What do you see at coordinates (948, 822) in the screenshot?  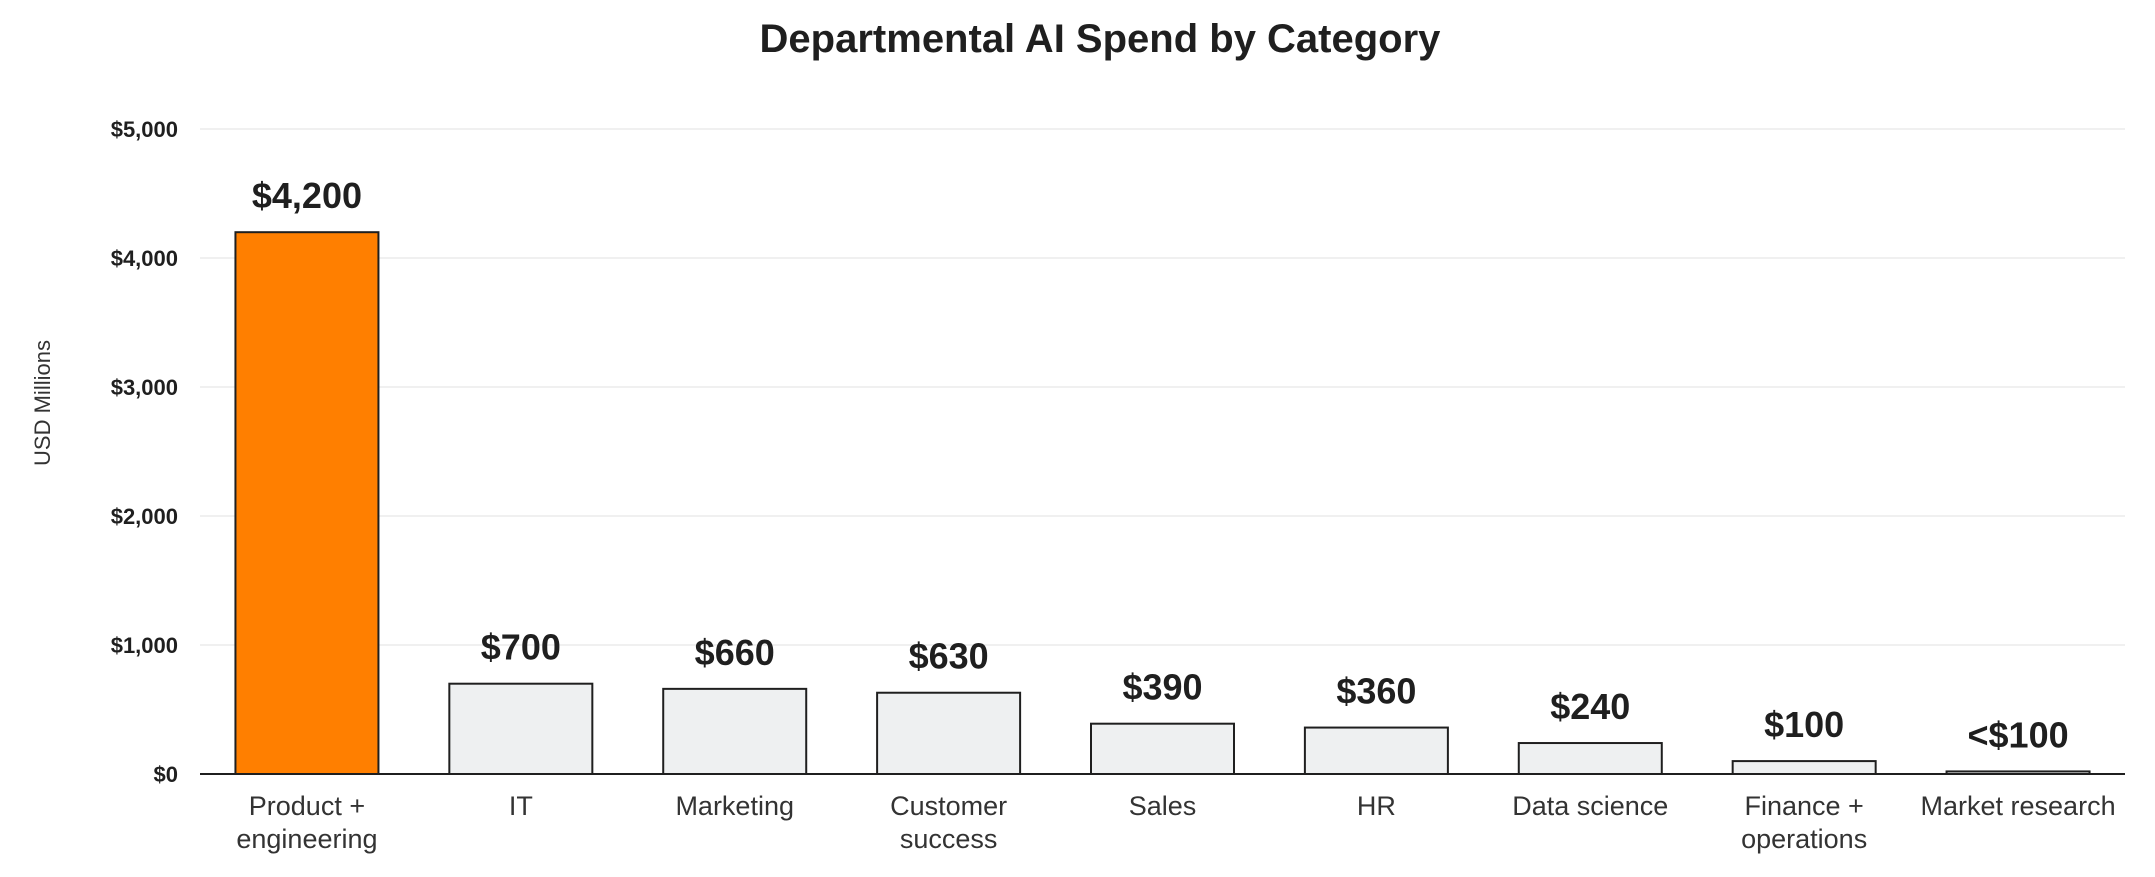 I see `x-tick-label: Customer success` at bounding box center [948, 822].